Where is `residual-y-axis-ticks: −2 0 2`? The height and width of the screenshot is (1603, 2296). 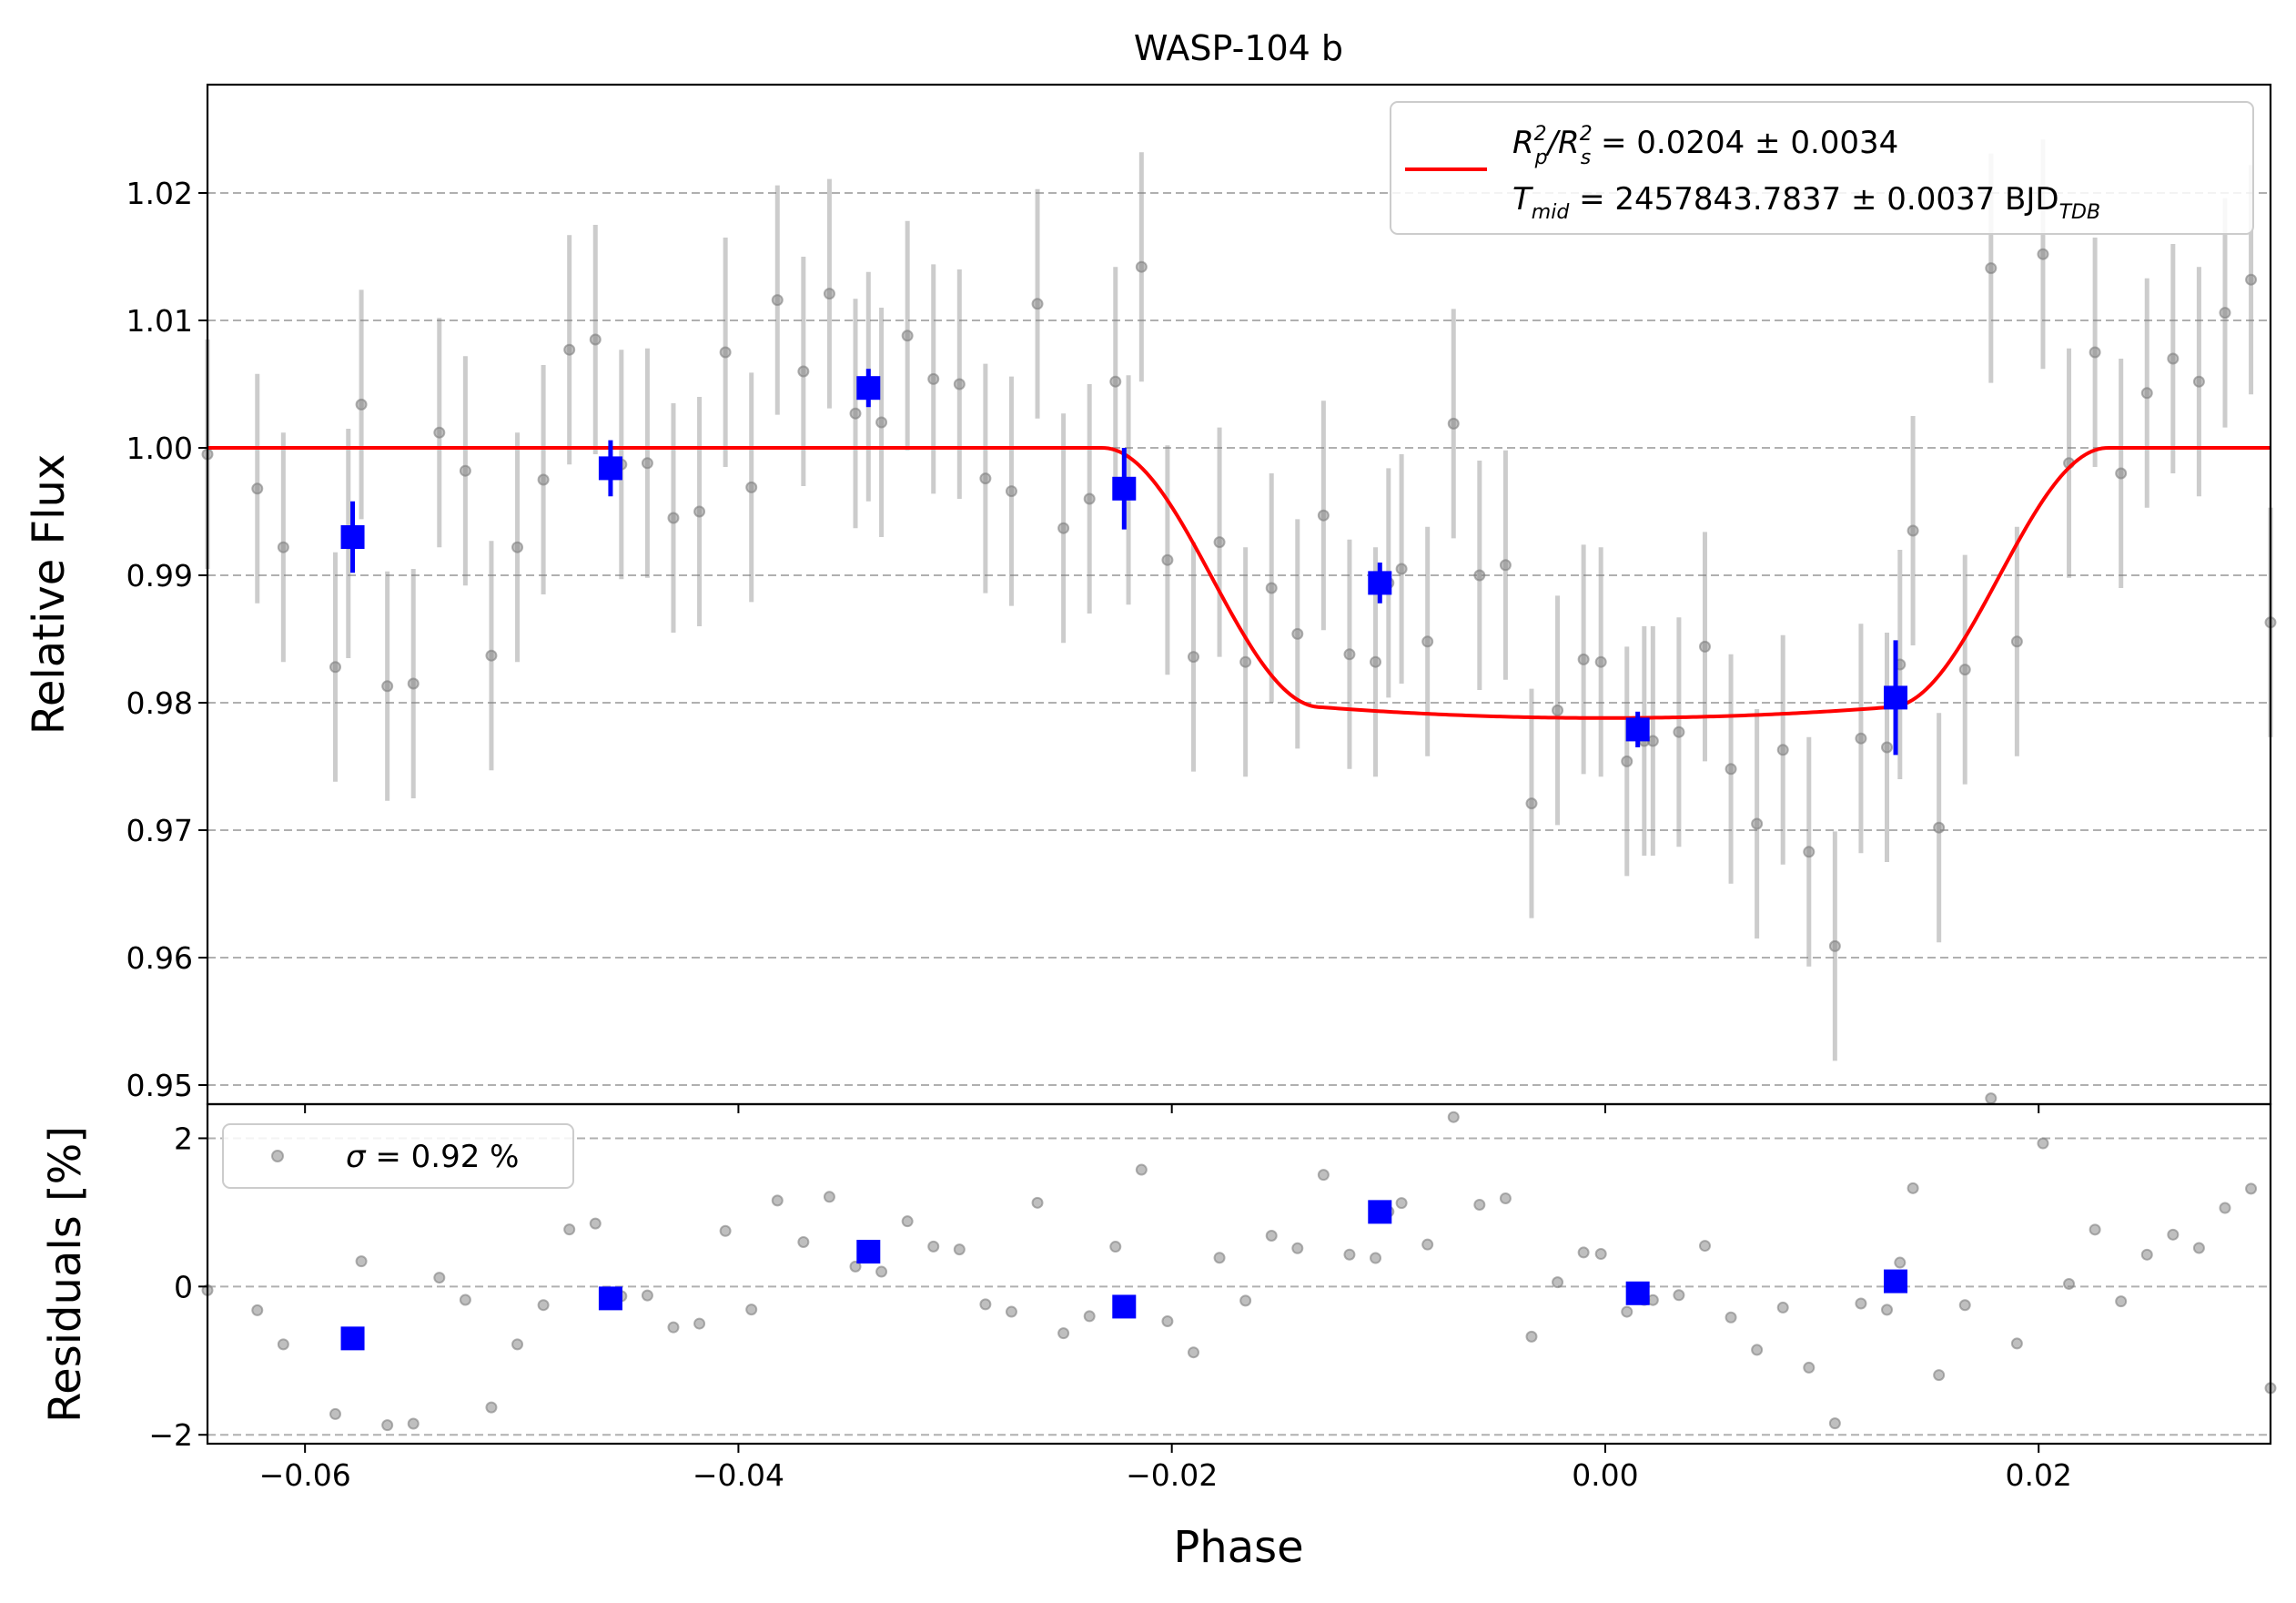 residual-y-axis-ticks: −2 0 2 is located at coordinates (178, 1287).